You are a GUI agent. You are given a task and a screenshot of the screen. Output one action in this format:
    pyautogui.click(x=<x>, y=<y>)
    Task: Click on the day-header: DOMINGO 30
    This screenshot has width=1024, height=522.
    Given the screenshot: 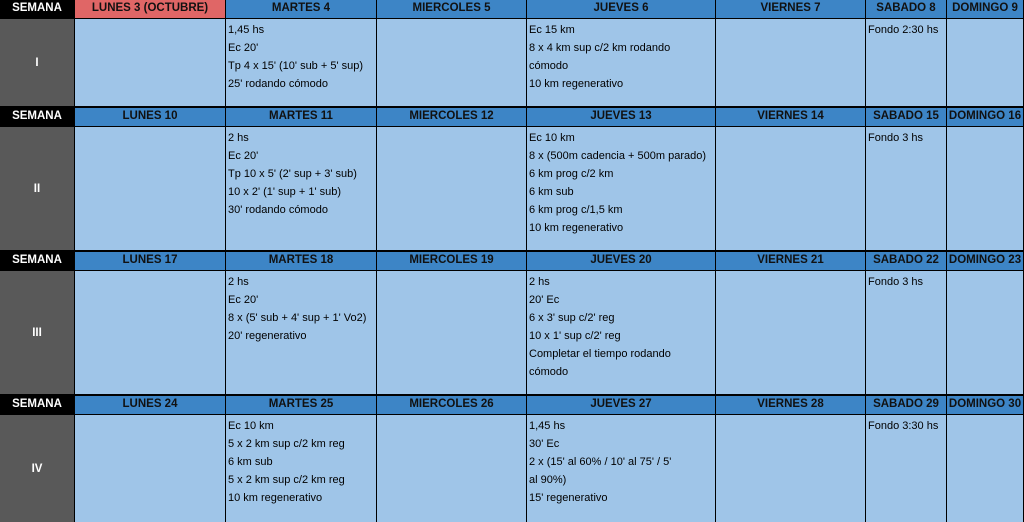 What is the action you would take?
    pyautogui.click(x=985, y=405)
    